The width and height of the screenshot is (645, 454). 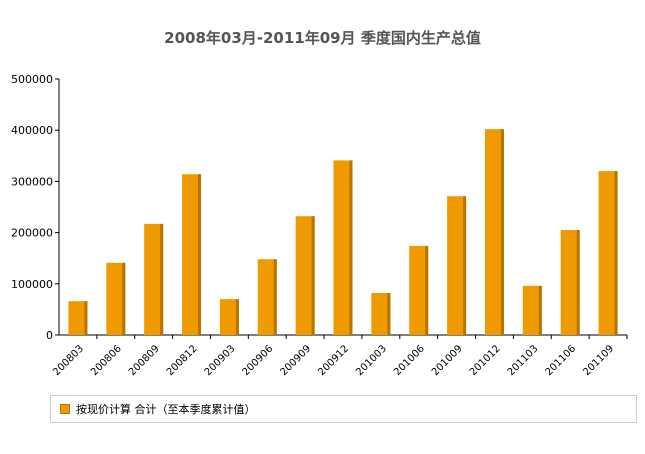 What do you see at coordinates (32, 284) in the screenshot?
I see `y-tick-label: 100000` at bounding box center [32, 284].